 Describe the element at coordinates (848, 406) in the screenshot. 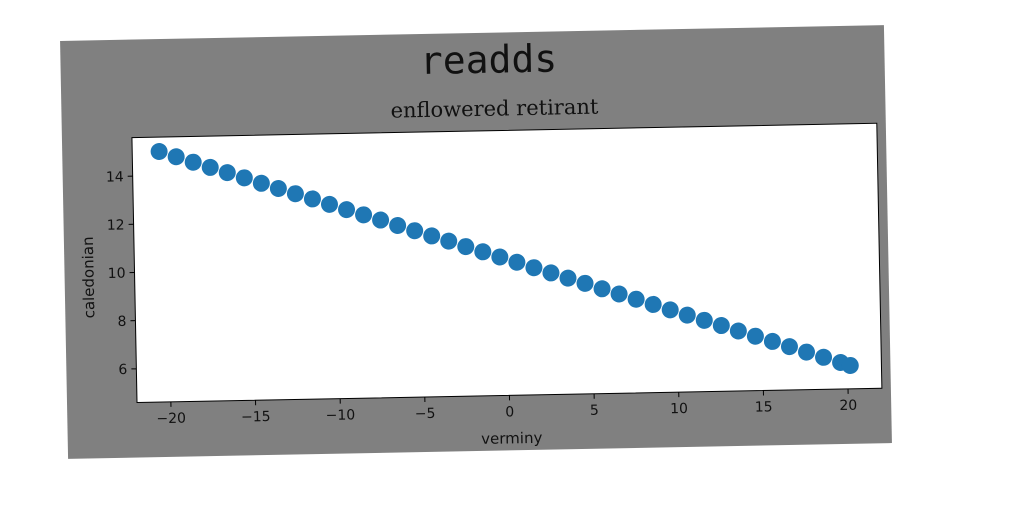

I see `x-tick-label: 20` at that location.